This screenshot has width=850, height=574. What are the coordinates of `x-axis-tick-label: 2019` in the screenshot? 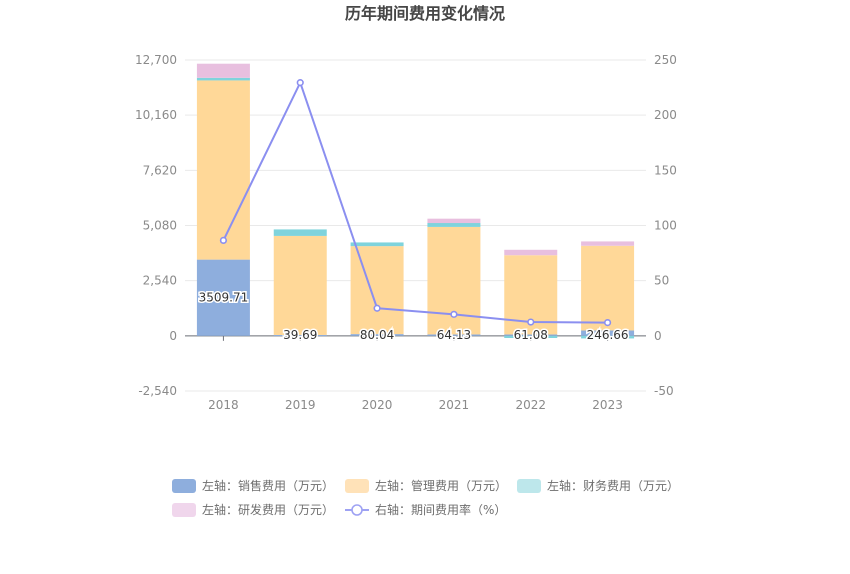 It's located at (300, 405).